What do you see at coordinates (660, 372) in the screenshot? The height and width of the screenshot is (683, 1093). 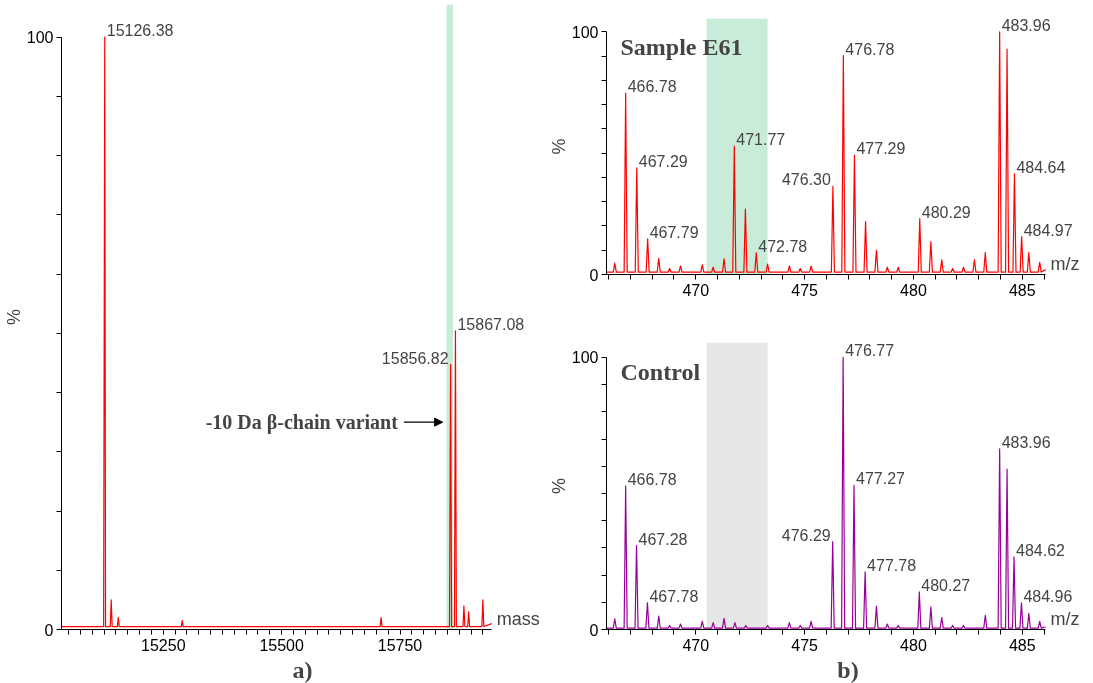 I see `chart-title: Control` at bounding box center [660, 372].